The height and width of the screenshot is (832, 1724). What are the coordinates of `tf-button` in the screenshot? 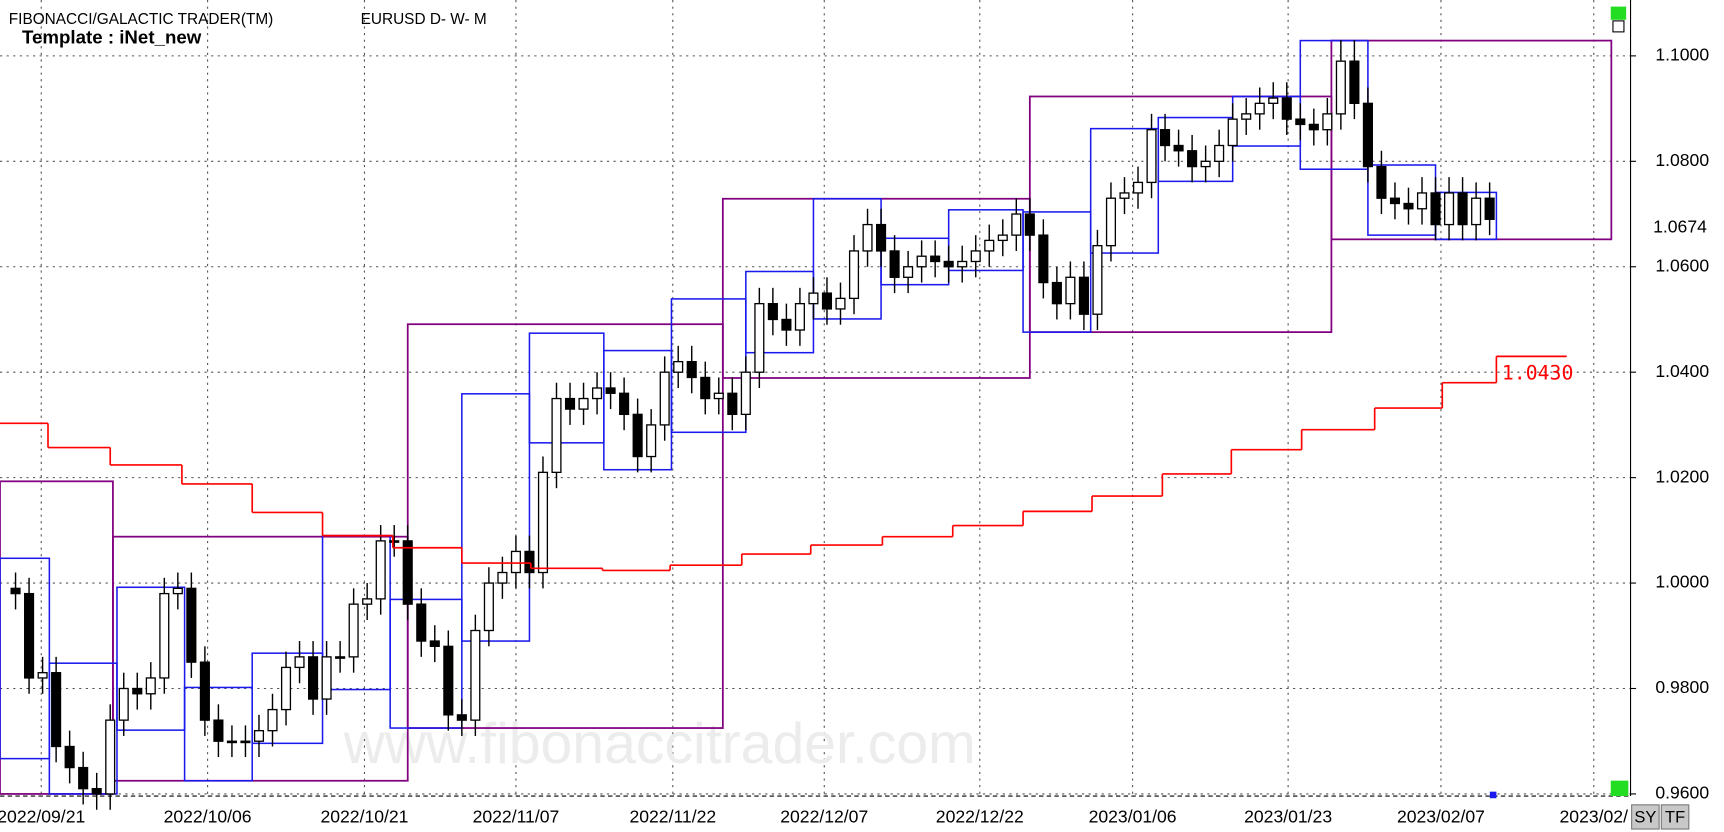 It's located at (1675, 817).